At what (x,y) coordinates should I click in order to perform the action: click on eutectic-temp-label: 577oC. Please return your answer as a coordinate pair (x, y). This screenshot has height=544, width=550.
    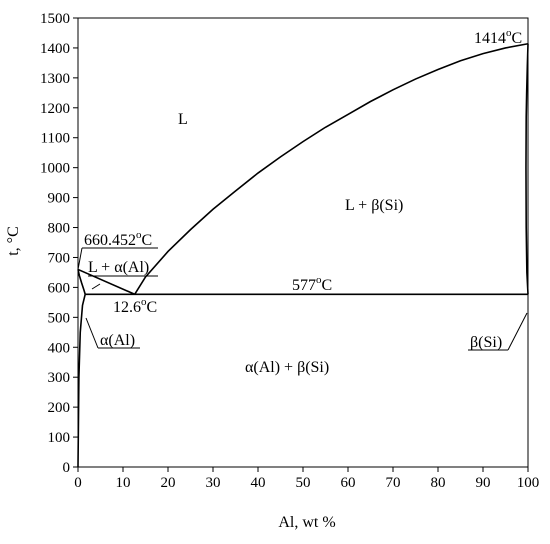
    Looking at the image, I should click on (312, 284).